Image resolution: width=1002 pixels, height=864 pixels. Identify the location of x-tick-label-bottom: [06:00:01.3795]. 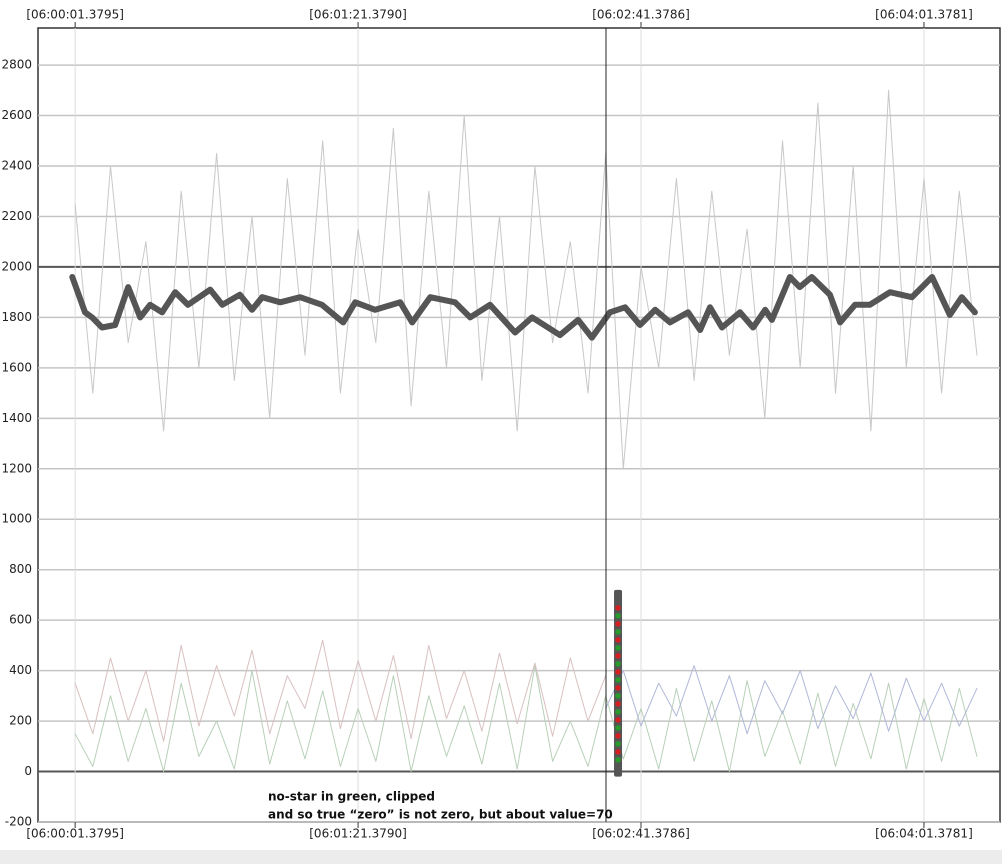
(75, 834).